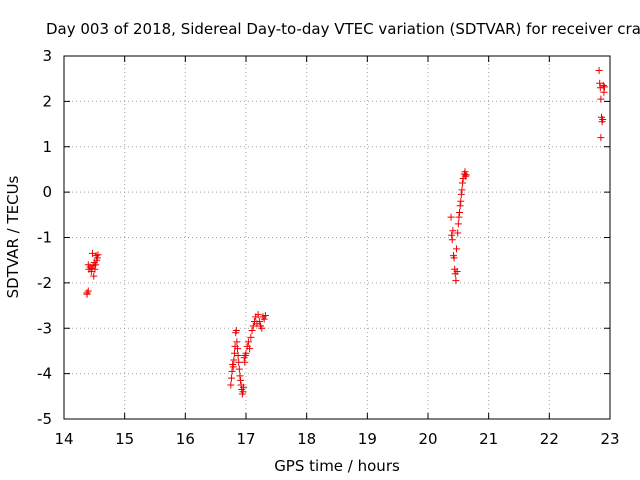 The height and width of the screenshot is (480, 640). I want to click on y-tick-label: -3, so click(44, 328).